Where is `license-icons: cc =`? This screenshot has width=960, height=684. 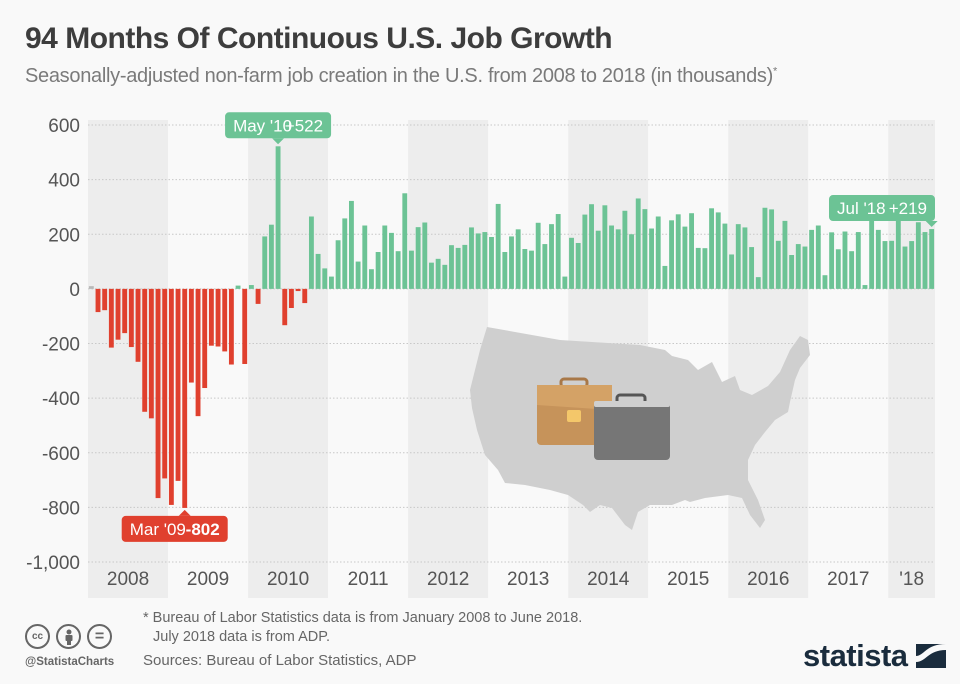 license-icons: cc = is located at coordinates (68, 636).